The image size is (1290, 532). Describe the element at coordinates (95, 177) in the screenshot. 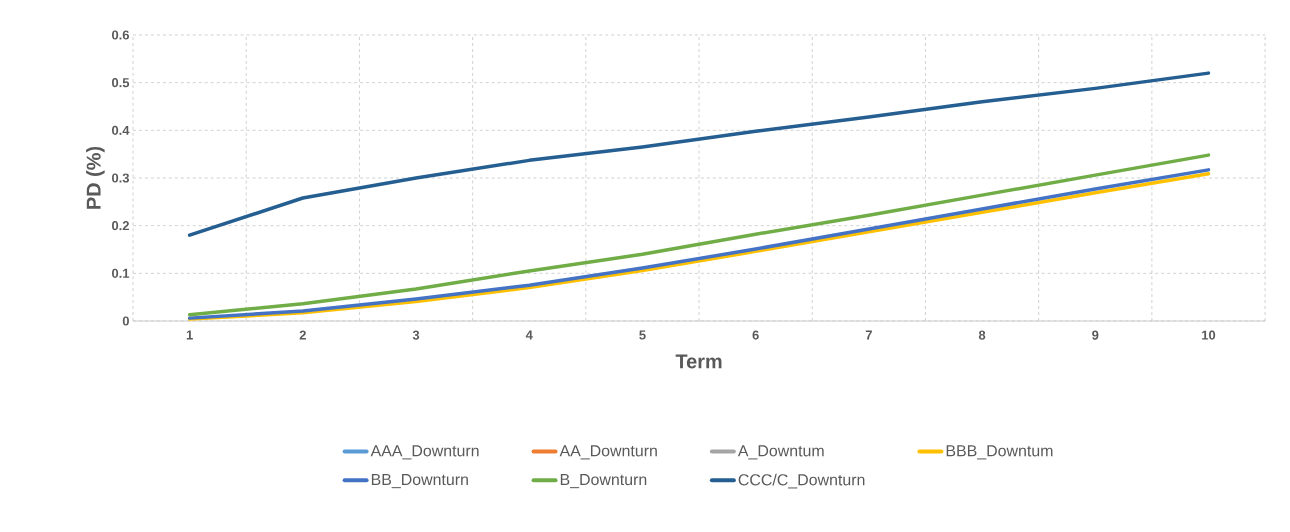

I see `y-axis-title: PD (%)` at that location.